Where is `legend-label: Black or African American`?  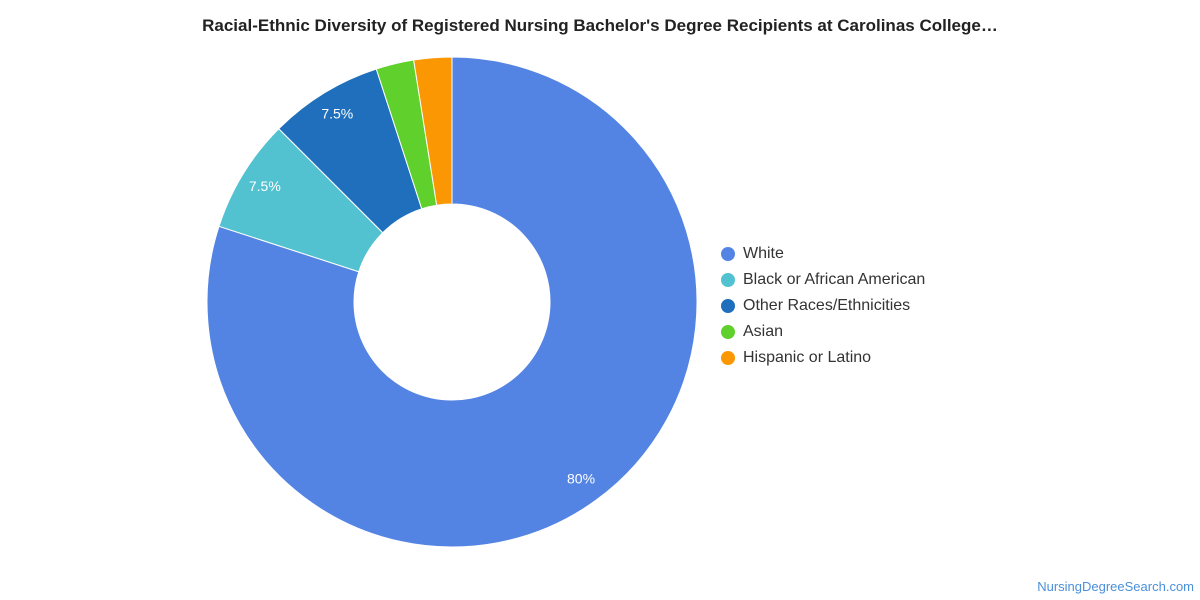
legend-label: Black or African American is located at coordinates (834, 279).